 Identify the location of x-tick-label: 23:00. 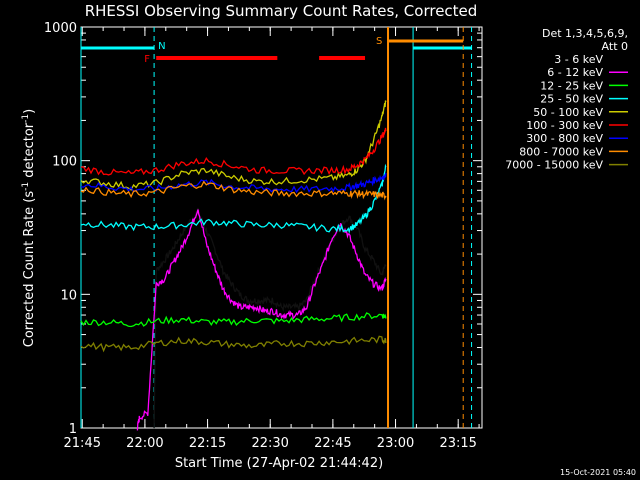
(395, 443).